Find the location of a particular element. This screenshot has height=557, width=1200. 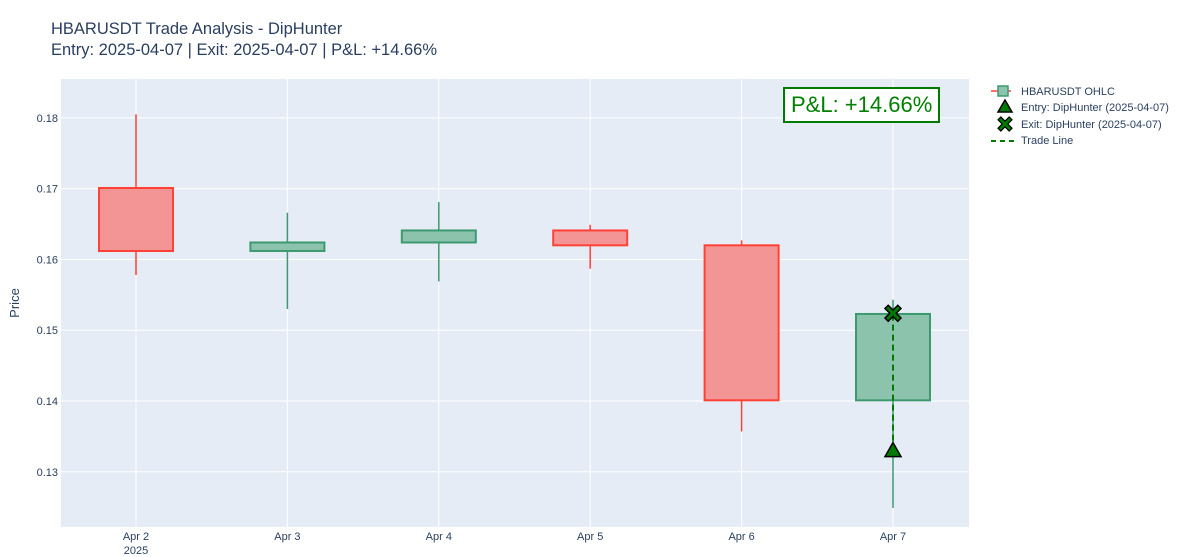

x-marker-icon is located at coordinates (1005, 124).